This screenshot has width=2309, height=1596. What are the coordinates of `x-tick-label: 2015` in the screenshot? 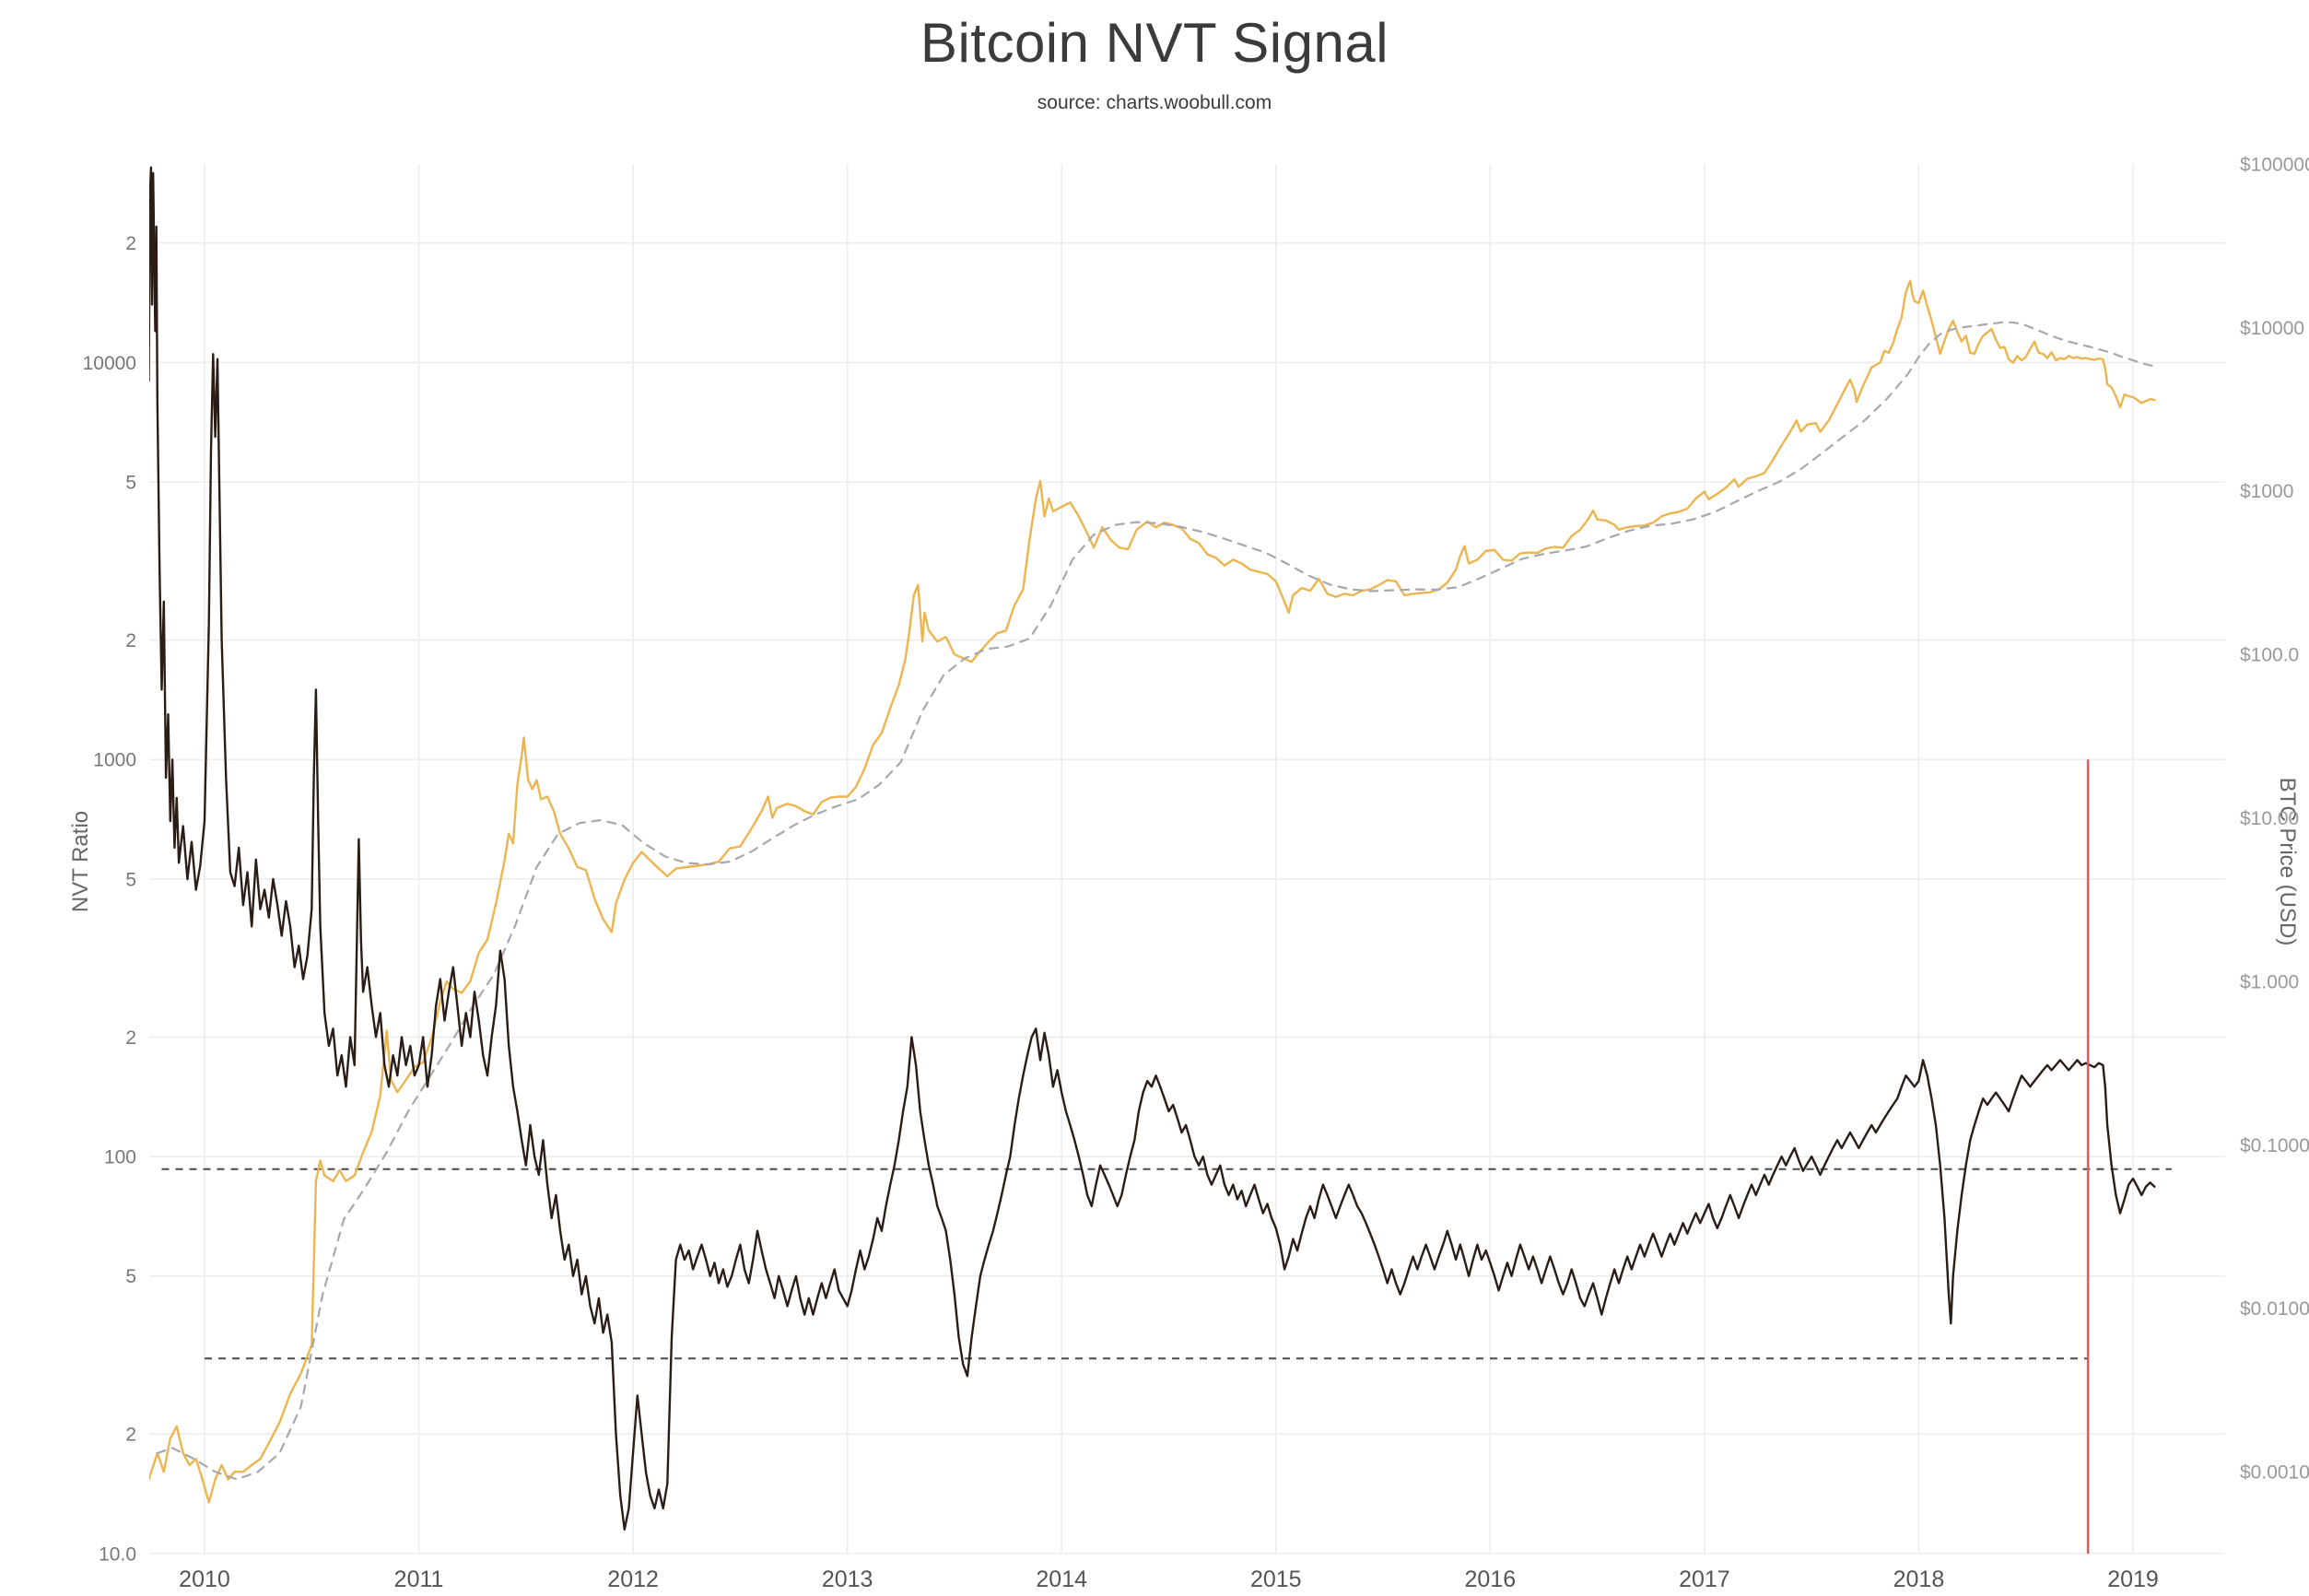 It's located at (1276, 1580).